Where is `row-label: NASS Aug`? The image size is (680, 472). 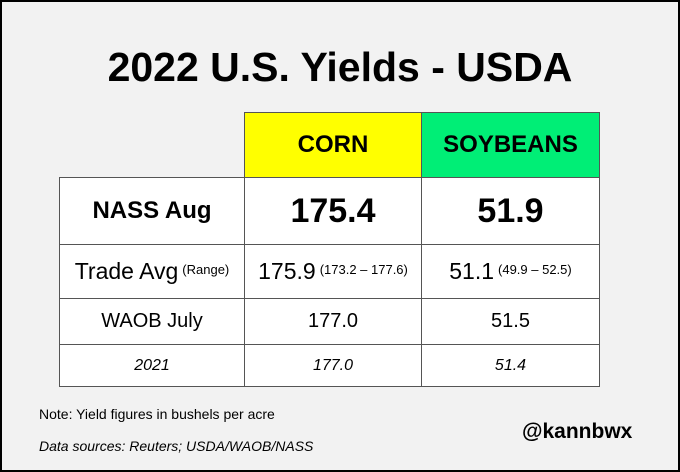 row-label: NASS Aug is located at coordinates (152, 210).